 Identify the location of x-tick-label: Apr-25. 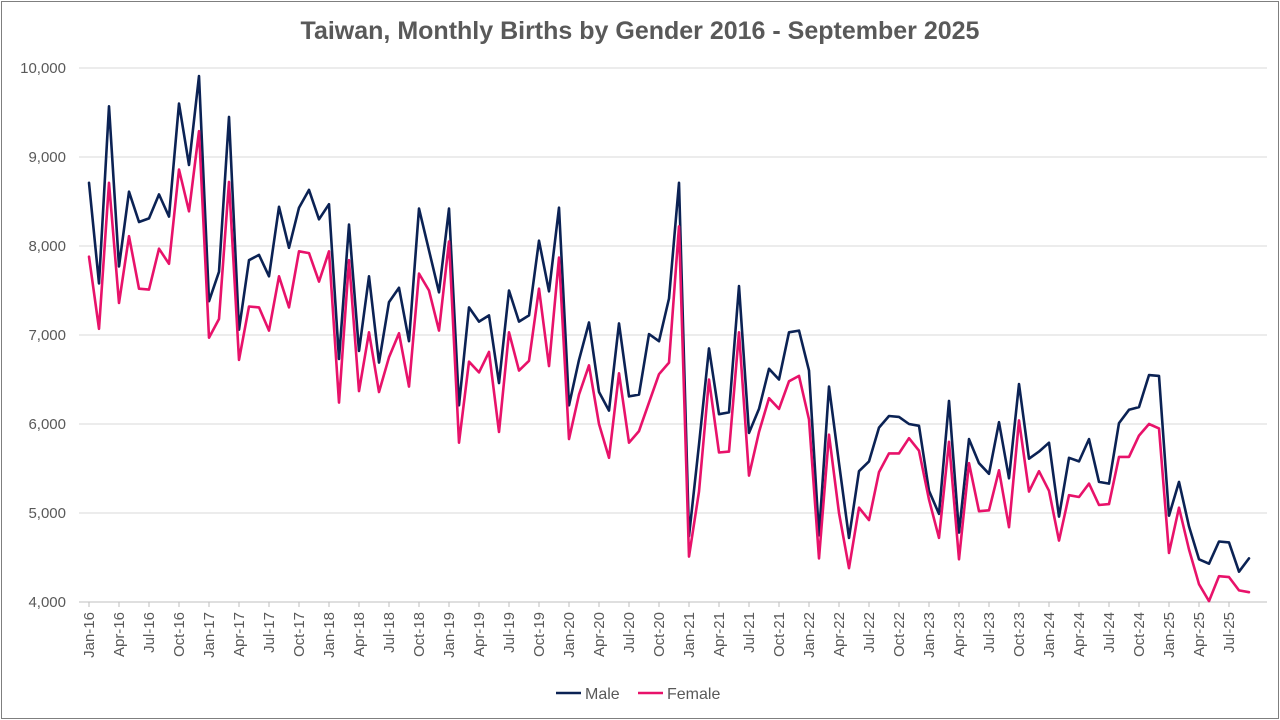
(1199, 634).